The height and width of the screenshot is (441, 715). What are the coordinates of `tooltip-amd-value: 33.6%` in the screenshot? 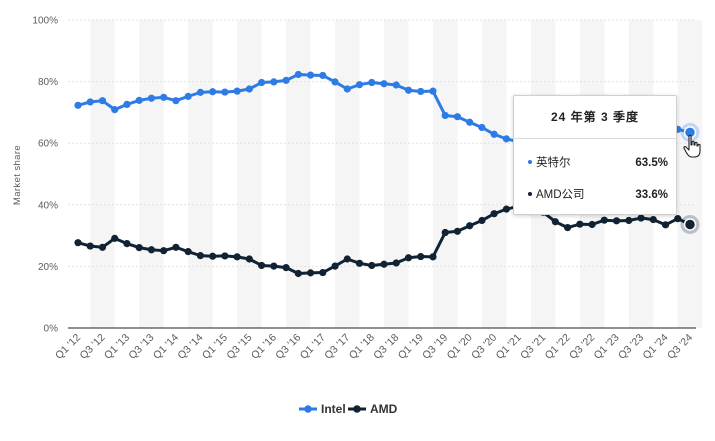 It's located at (651, 195).